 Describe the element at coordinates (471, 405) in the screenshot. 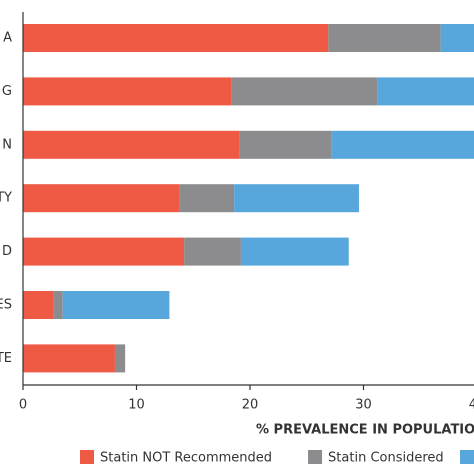

I see `x-tick-label: 40` at that location.